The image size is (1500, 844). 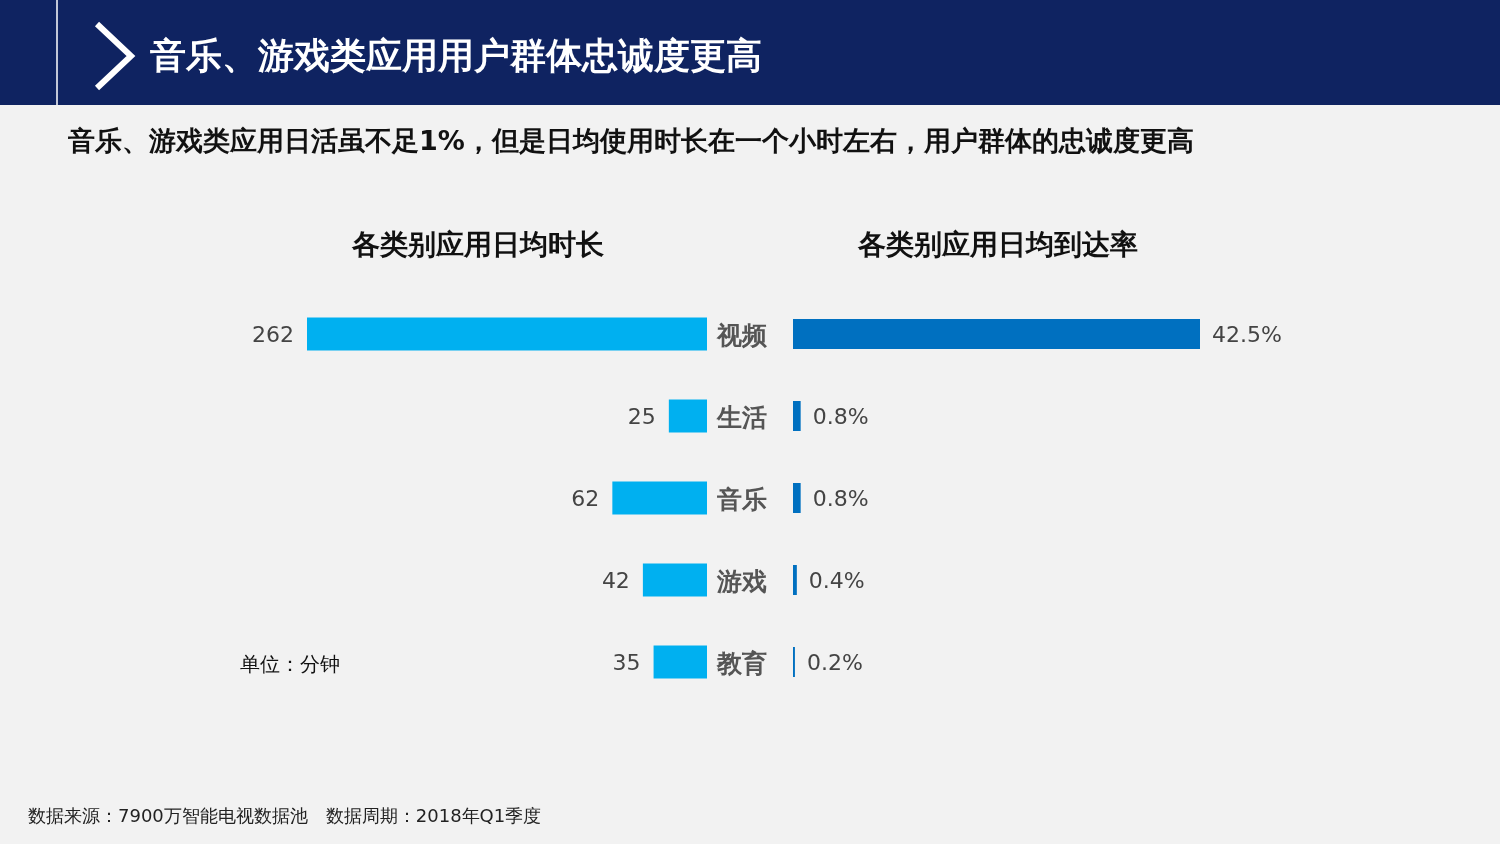 I want to click on data-label: 42.5%, so click(x=1247, y=334).